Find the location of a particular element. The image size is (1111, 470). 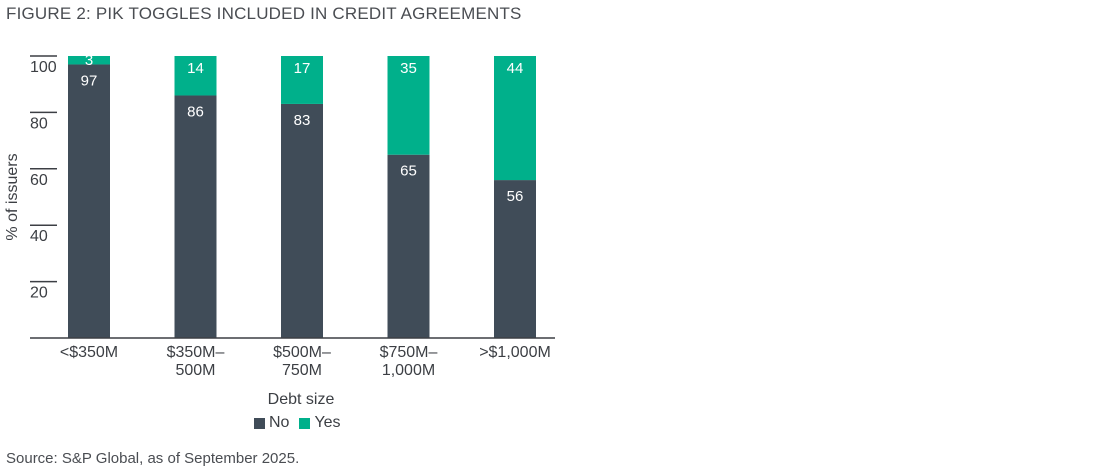

legend-swatch-yes is located at coordinates (305, 423).